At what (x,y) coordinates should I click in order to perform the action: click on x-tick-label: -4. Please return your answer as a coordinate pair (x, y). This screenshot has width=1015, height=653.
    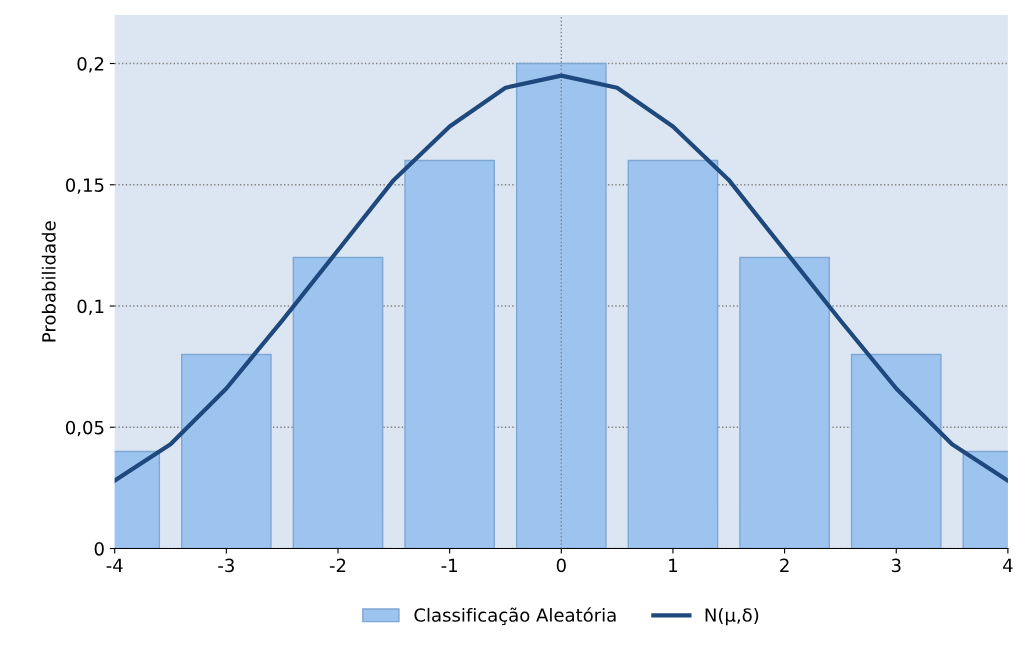
    Looking at the image, I should click on (114, 565).